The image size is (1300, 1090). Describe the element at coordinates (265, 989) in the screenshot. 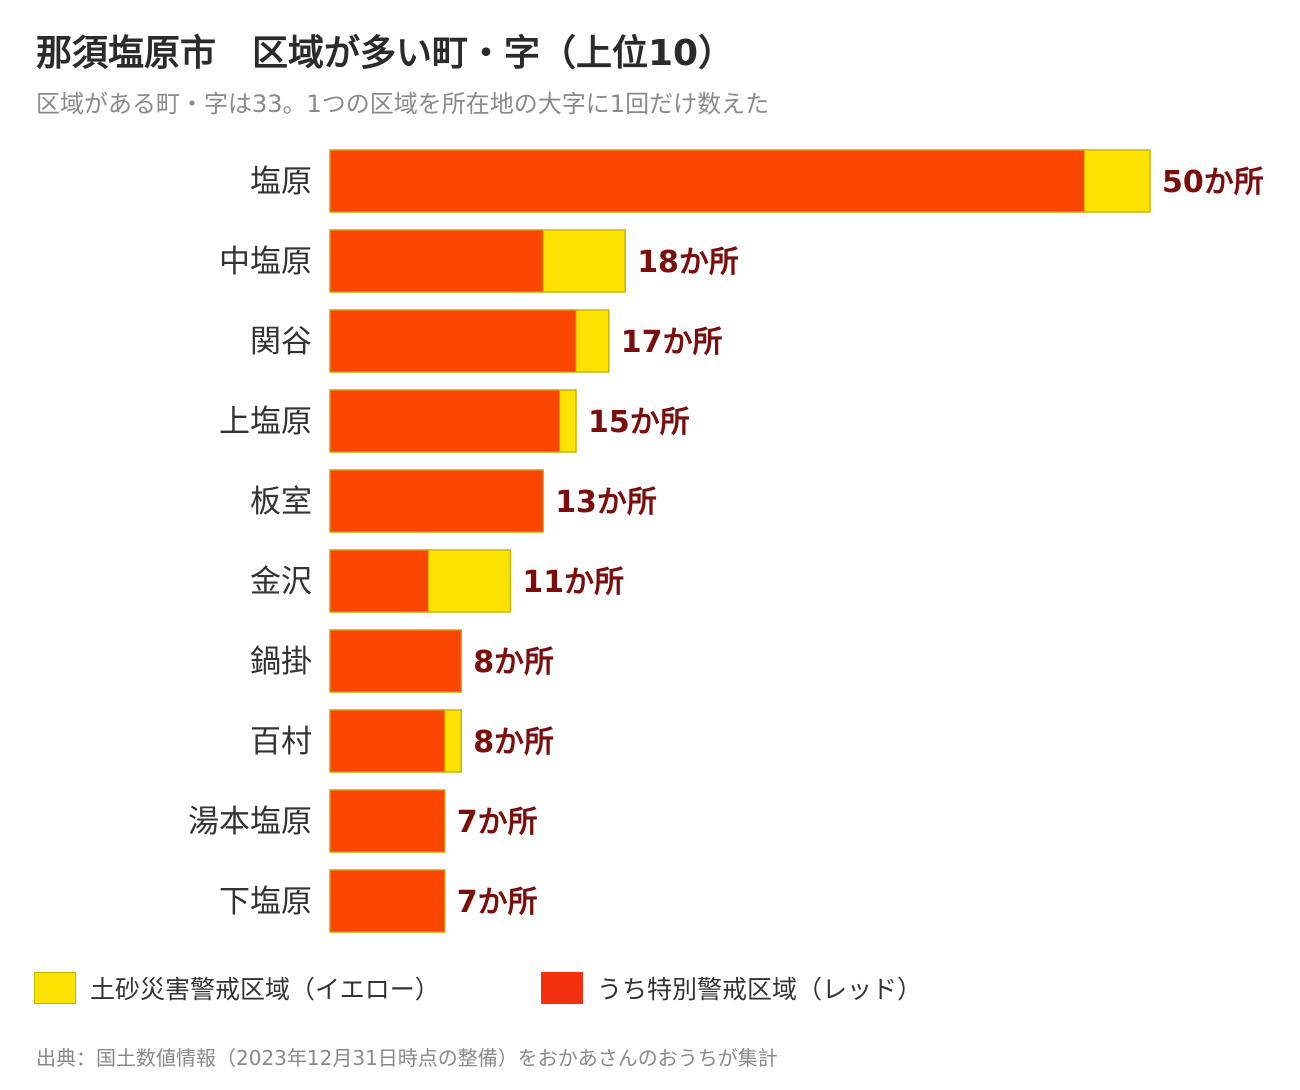

I see `legend-label-yellow: 土砂災害警戒区域（イエロー）` at that location.